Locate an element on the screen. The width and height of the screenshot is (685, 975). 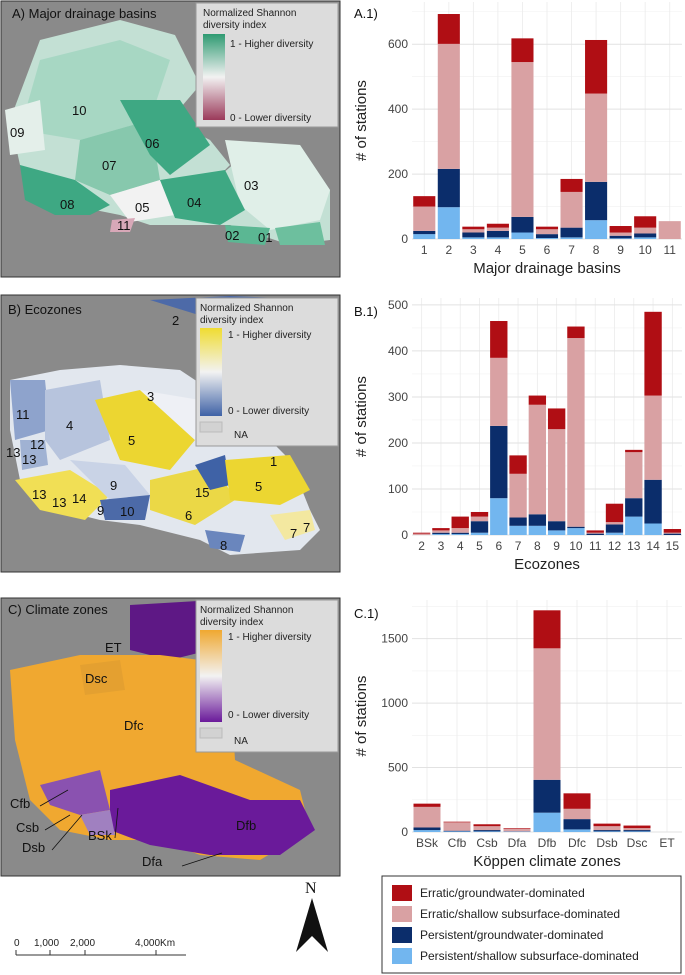
map-b-label-3: 4 is located at coordinates (69, 425).